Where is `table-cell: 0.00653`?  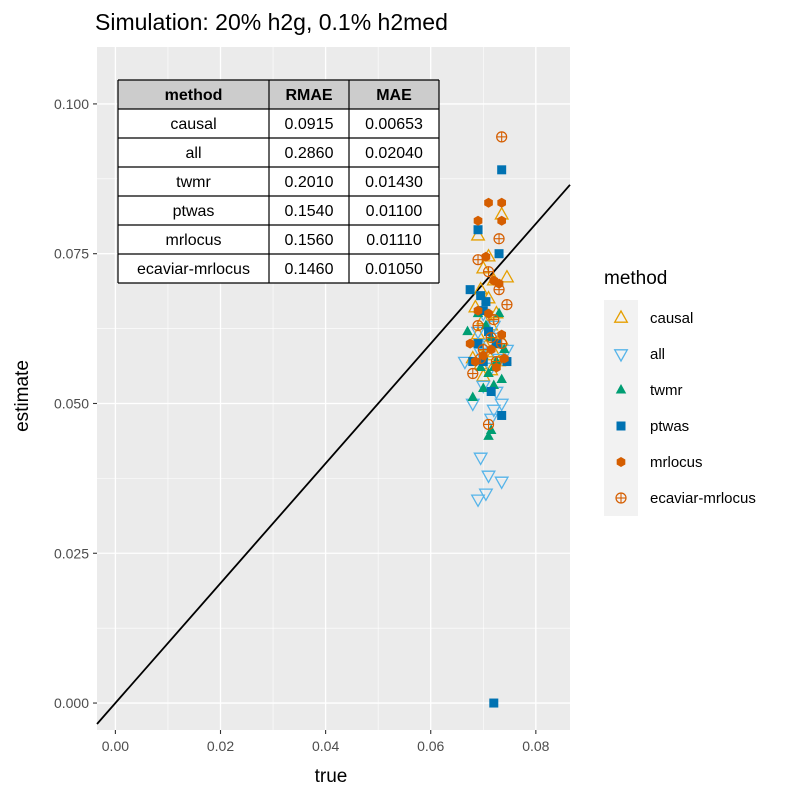
table-cell: 0.00653 is located at coordinates (394, 124).